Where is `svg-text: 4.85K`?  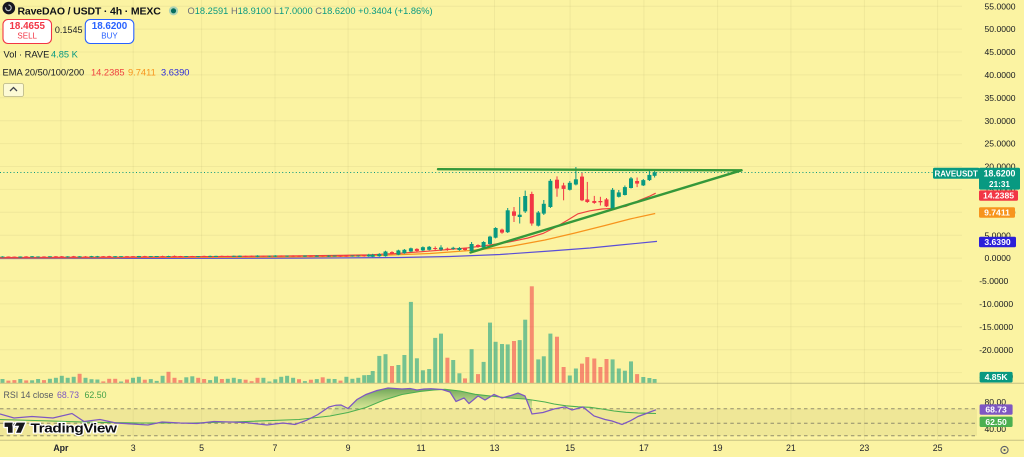 svg-text: 4.85K is located at coordinates (997, 377).